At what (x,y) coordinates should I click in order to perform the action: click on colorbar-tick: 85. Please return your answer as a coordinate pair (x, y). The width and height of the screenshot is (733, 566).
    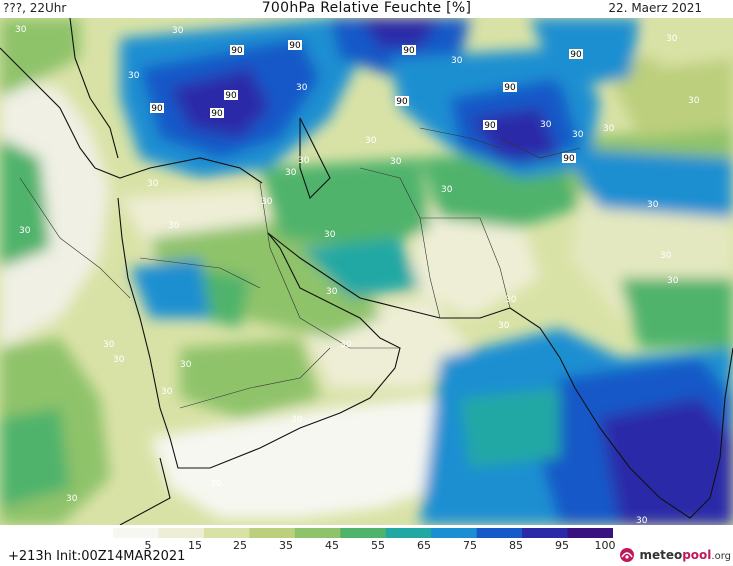
    Looking at the image, I should click on (516, 545).